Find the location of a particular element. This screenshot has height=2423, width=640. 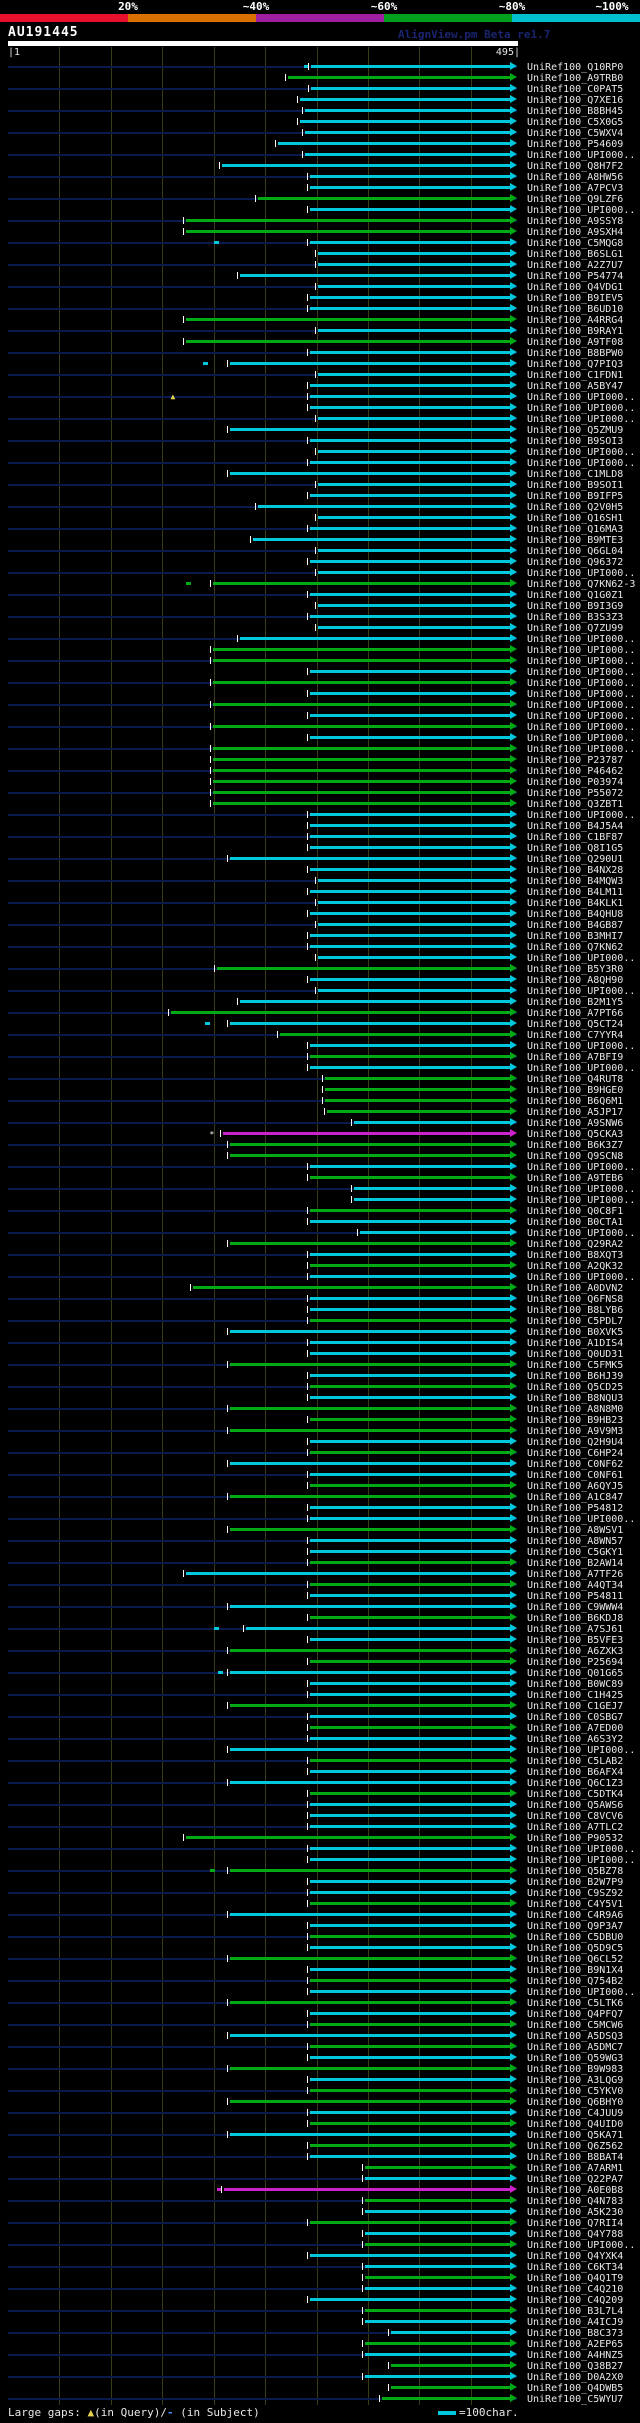

hit-label: UniRef100_C1GEJ7 is located at coordinates (575, 1706).